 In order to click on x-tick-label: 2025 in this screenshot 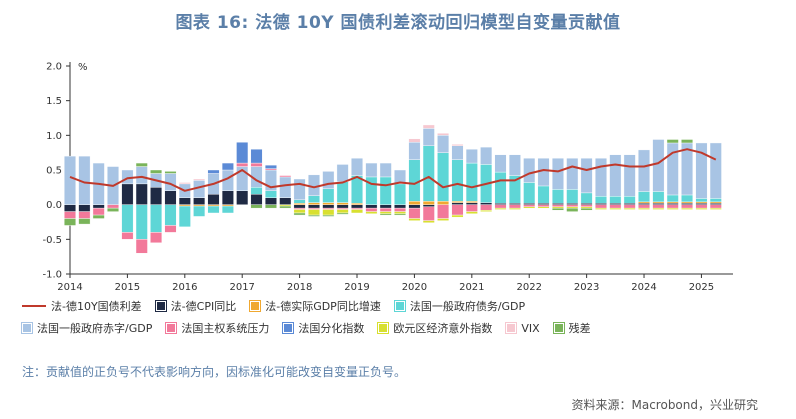, I will do `click(701, 287)`.